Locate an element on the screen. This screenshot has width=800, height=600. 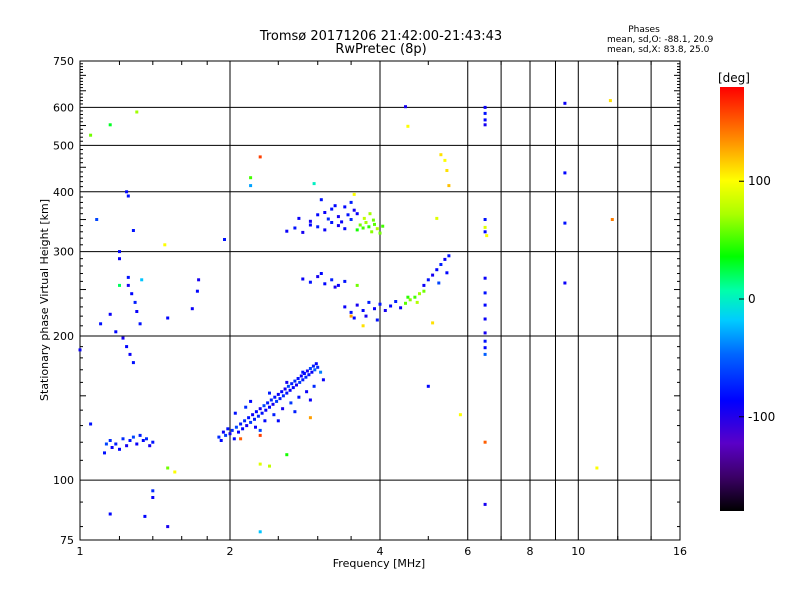
y-tick-label: 600 is located at coordinates (63, 107).